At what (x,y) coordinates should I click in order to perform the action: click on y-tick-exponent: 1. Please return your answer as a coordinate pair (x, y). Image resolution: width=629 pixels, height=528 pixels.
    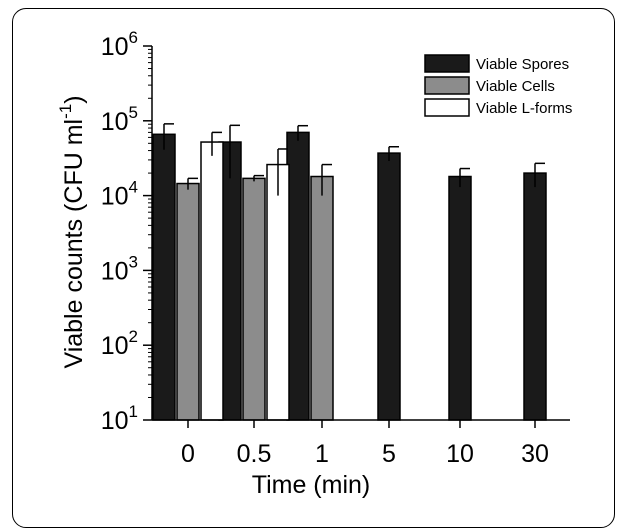
    Looking at the image, I should click on (133, 411).